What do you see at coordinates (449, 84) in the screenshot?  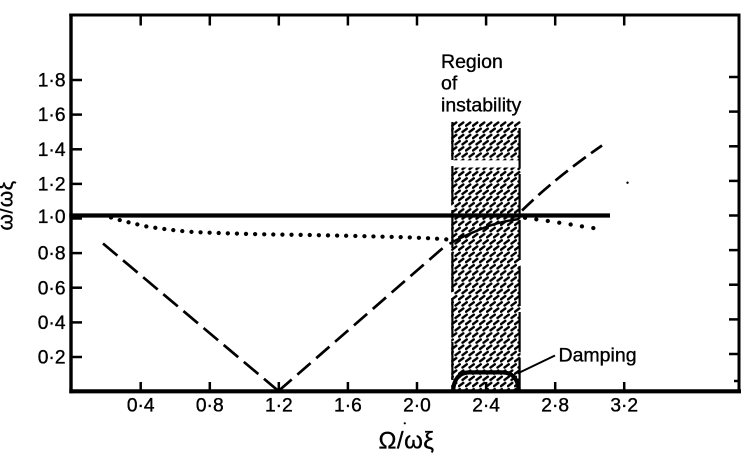 I see `svg-text: of` at bounding box center [449, 84].